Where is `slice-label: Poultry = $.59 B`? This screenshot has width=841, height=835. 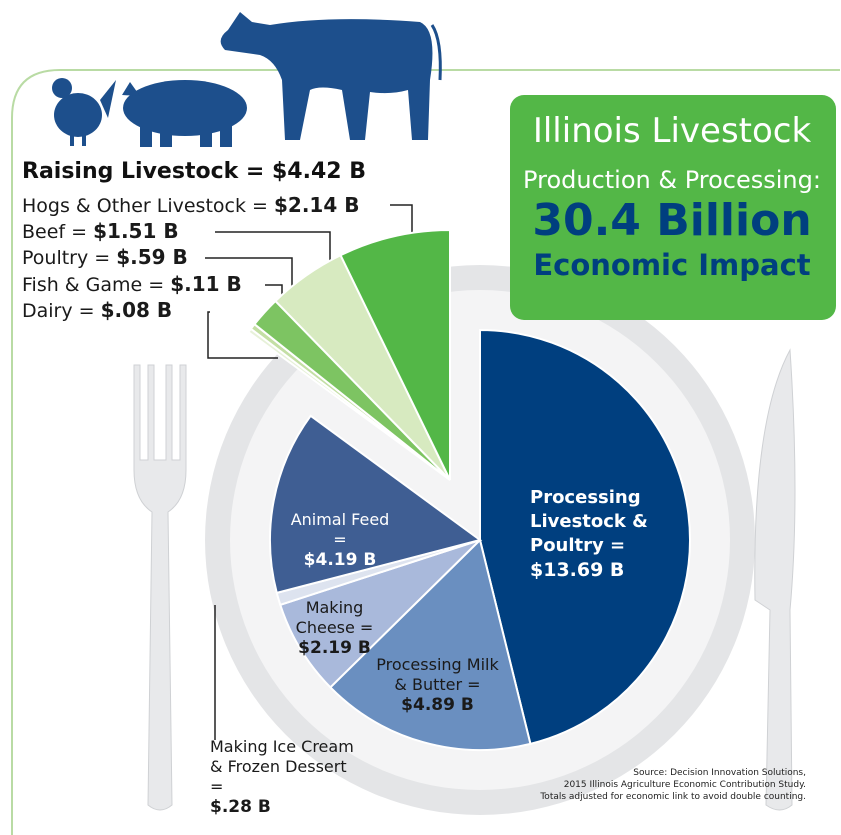 slice-label: Poultry = $.59 B is located at coordinates (105, 257).